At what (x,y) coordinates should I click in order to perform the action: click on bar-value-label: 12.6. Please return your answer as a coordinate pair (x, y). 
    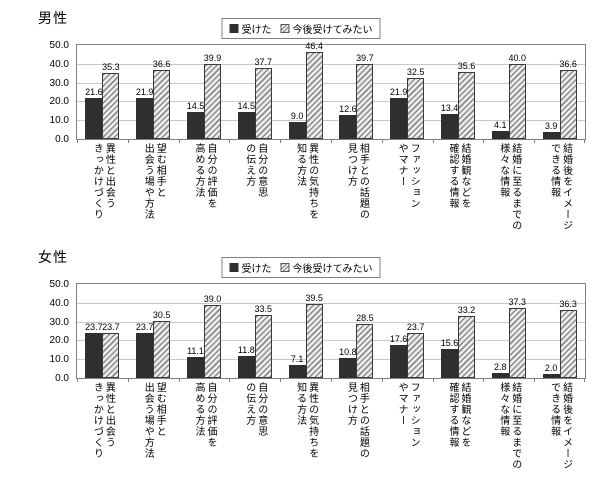
    Looking at the image, I should click on (348, 109).